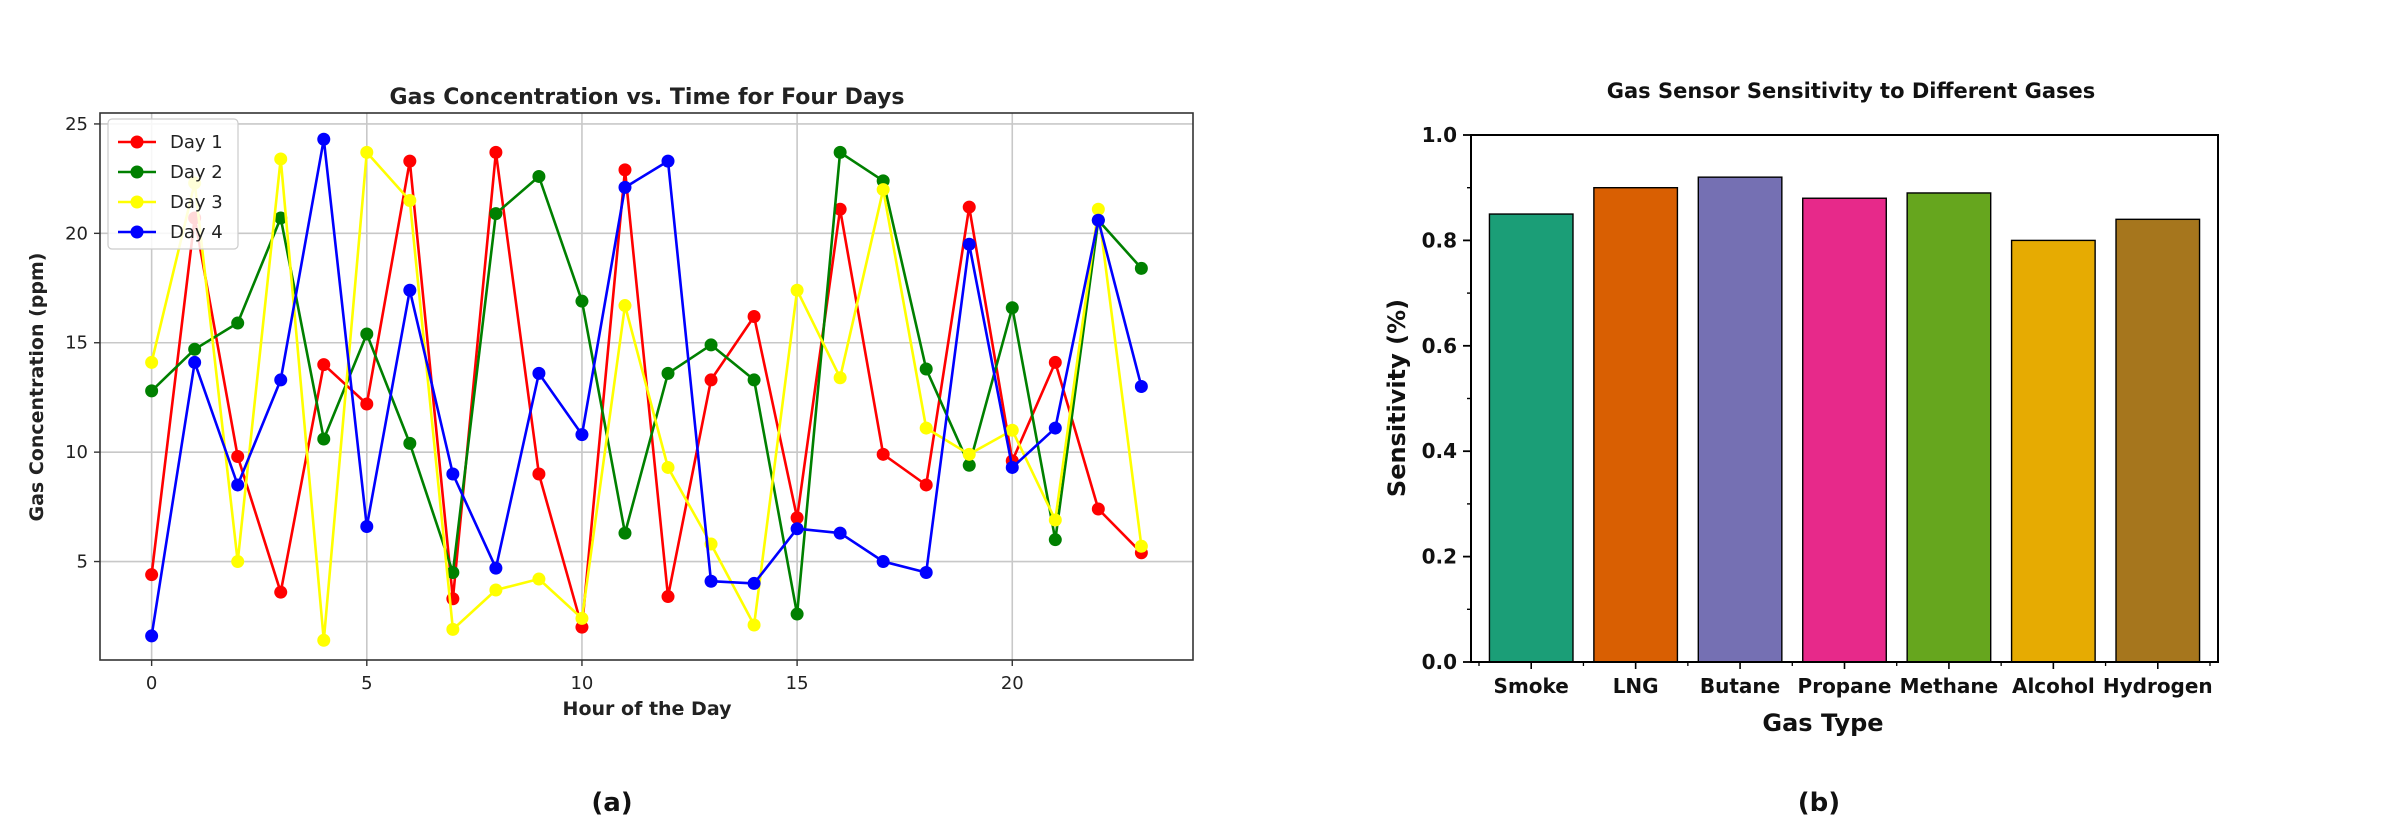 This screenshot has height=820, width=2400. What do you see at coordinates (366, 683) in the screenshot?
I see `x-tick-label: 5` at bounding box center [366, 683].